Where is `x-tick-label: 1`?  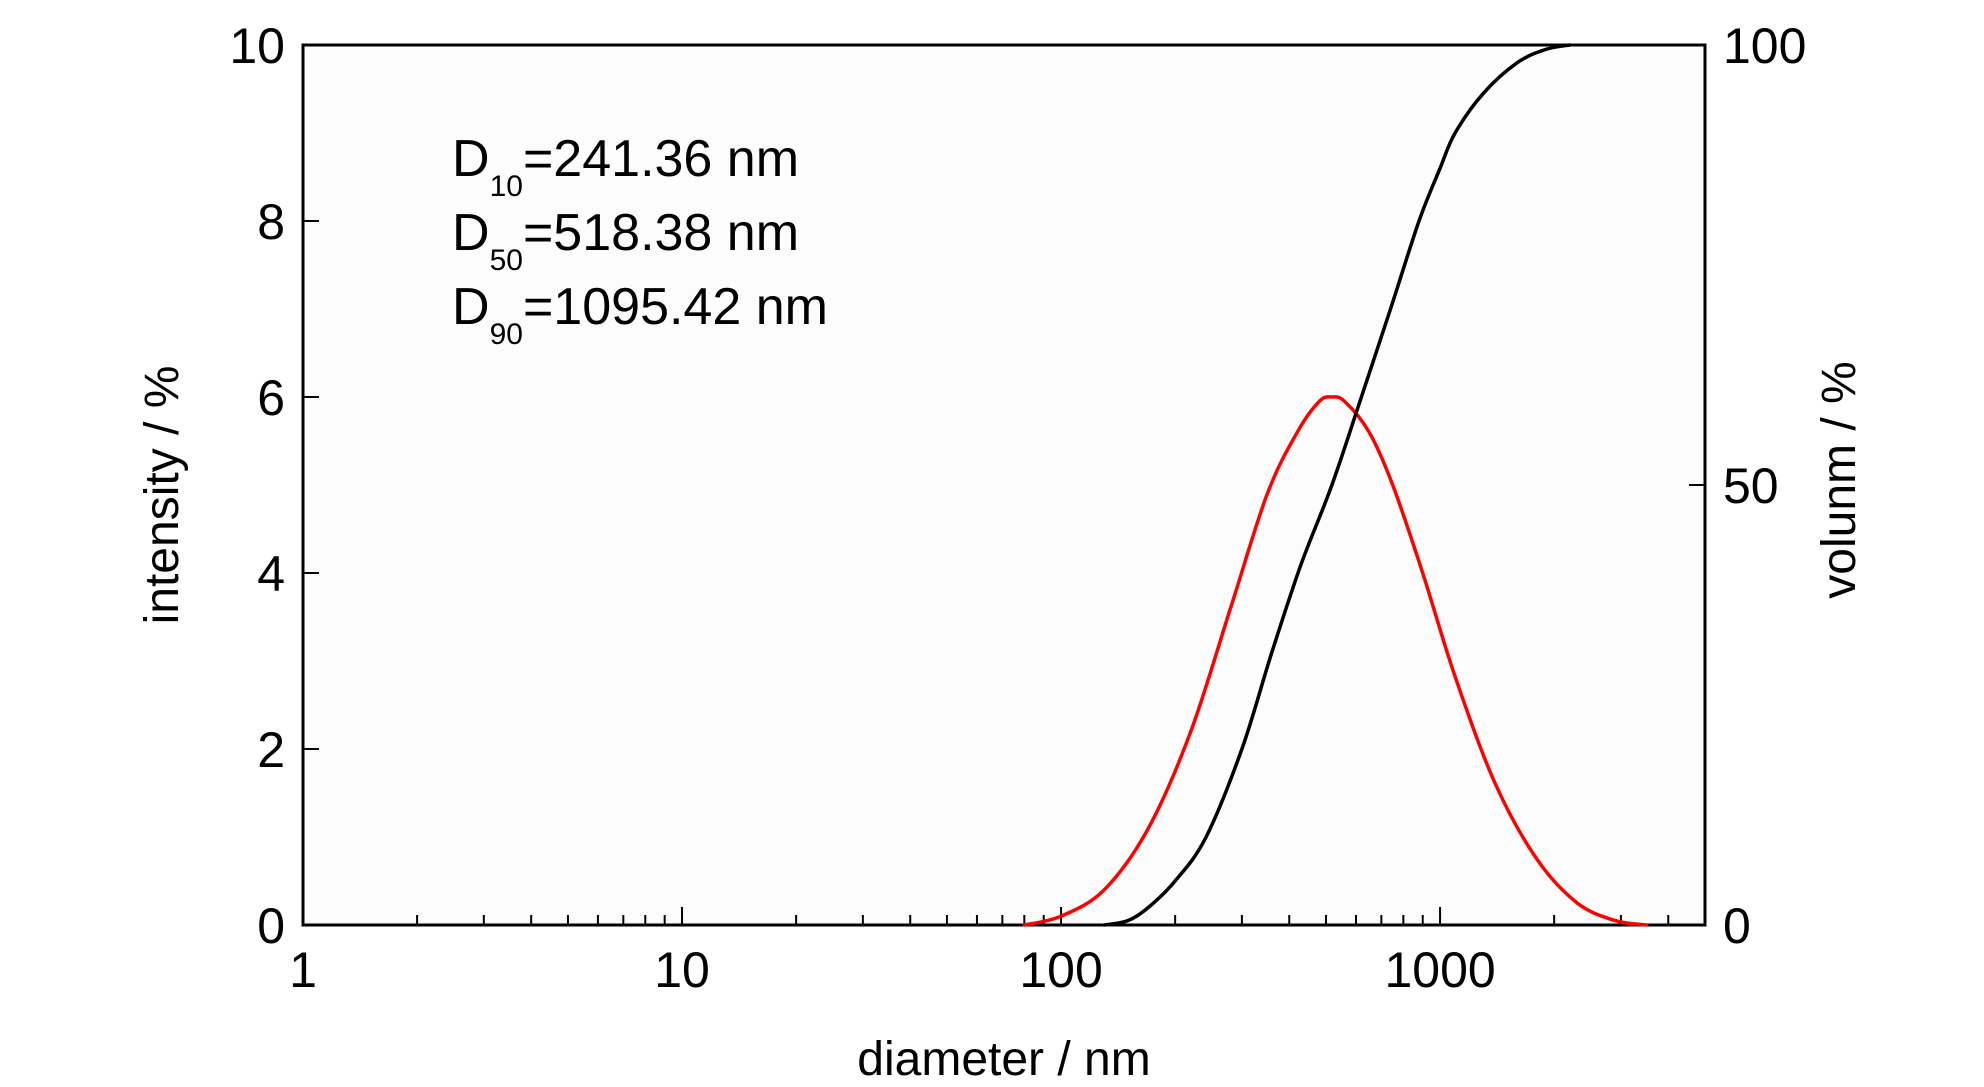
x-tick-label: 1 is located at coordinates (303, 970).